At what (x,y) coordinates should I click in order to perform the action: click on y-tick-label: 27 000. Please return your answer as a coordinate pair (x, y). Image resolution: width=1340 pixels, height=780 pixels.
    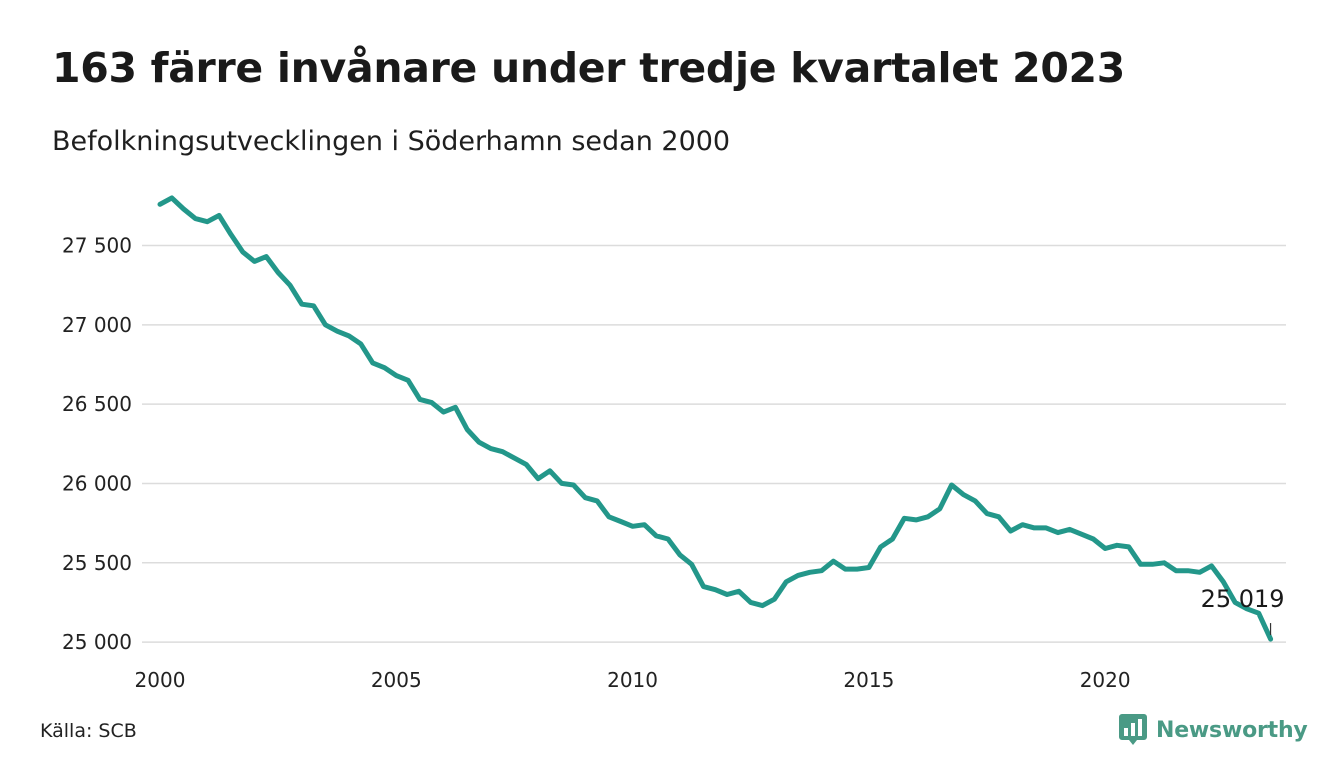
    Looking at the image, I should click on (97, 325).